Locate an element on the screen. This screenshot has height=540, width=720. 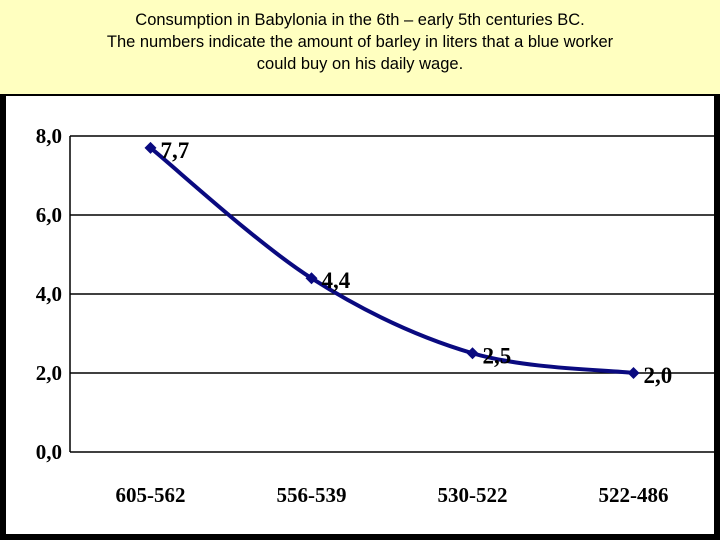
data-label-1: 4,4 is located at coordinates (336, 280).